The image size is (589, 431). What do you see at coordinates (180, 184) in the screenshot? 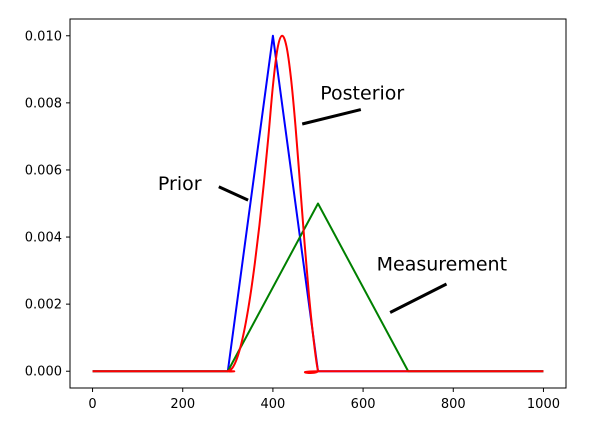
I see `annotation-prior: Prior` at bounding box center [180, 184].